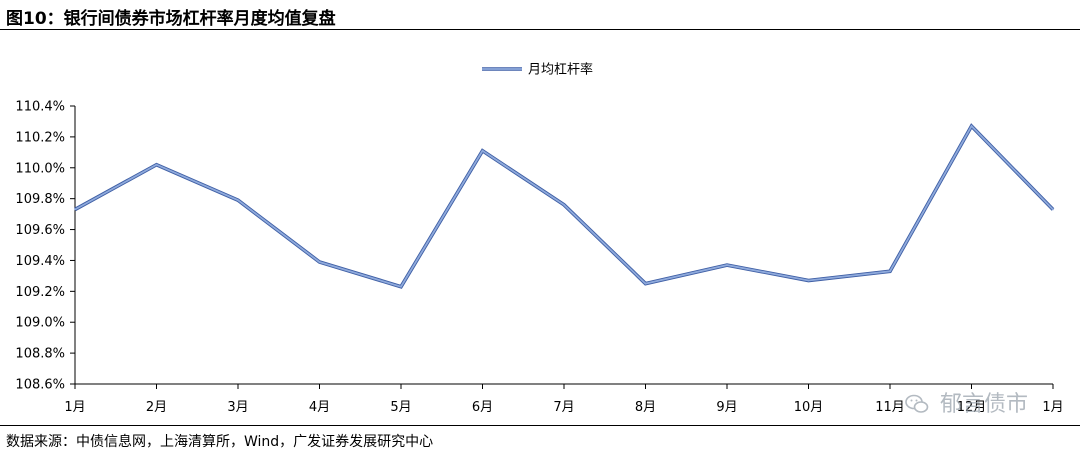 This screenshot has width=1080, height=451. I want to click on source-note: 数据来源：中债信息网，上海清算所，Wind，广发证券发展研究中心, so click(220, 442).